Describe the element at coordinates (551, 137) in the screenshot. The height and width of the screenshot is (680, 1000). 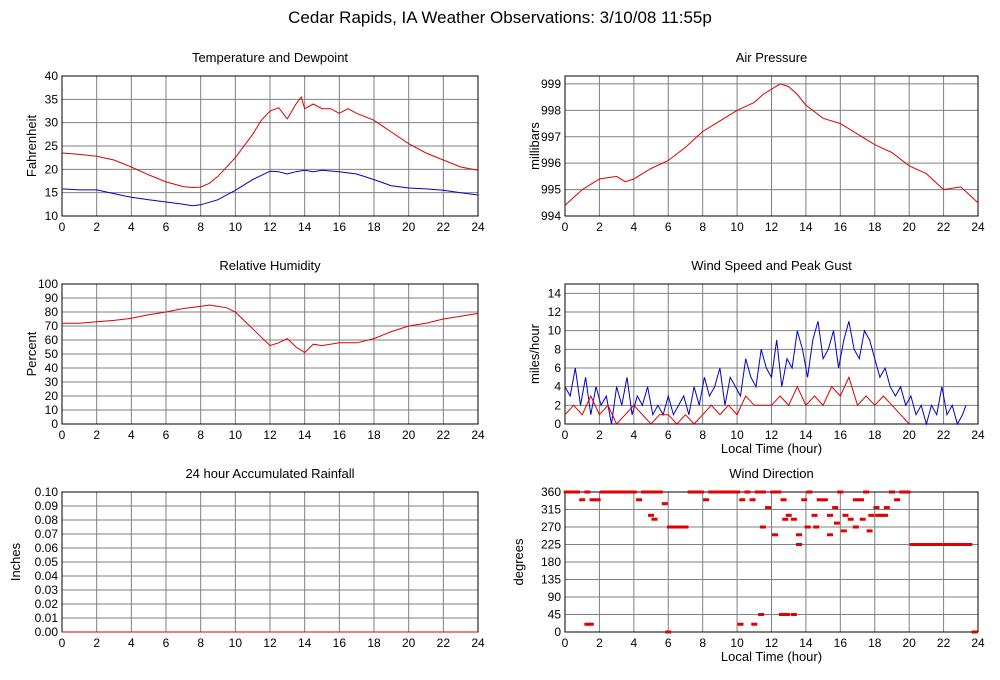
I see `pressure-y-tick-label: 997` at that location.